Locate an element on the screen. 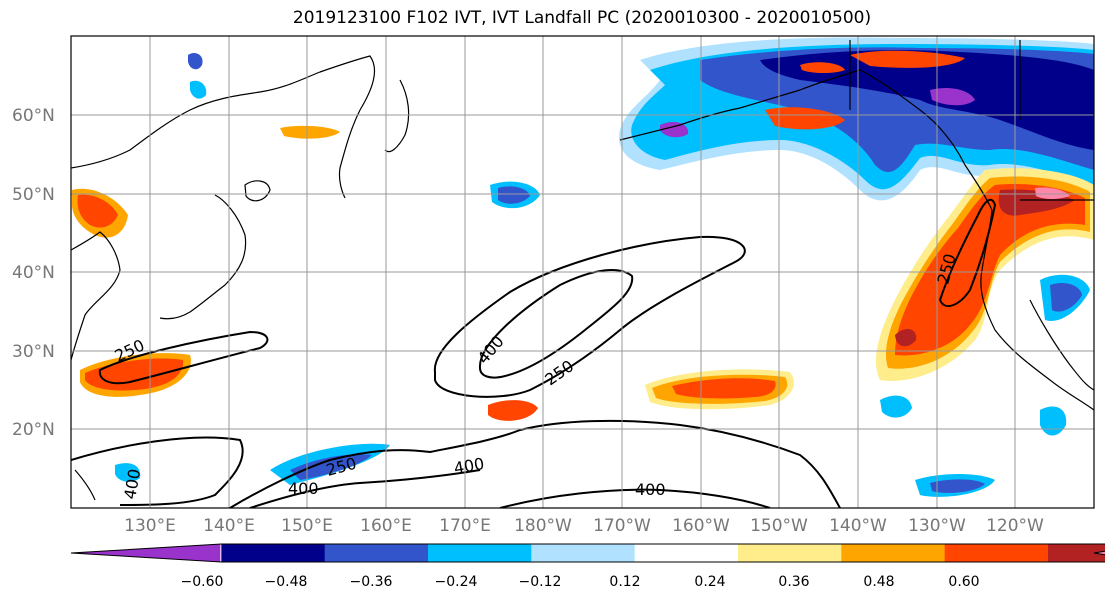  positive-region-okhotsk is located at coordinates (310, 132).